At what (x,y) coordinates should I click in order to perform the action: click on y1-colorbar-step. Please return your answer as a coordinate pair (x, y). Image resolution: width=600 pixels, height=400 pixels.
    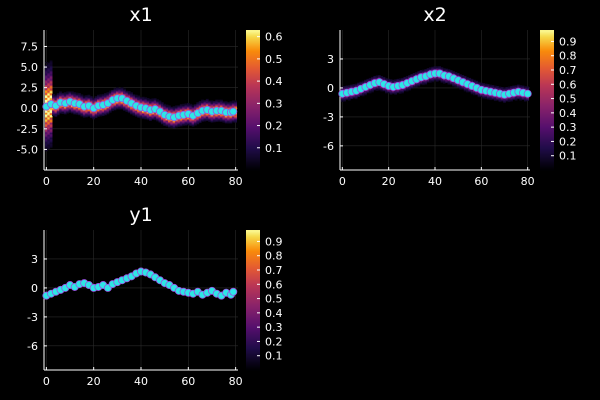
    Looking at the image, I should click on (253, 343).